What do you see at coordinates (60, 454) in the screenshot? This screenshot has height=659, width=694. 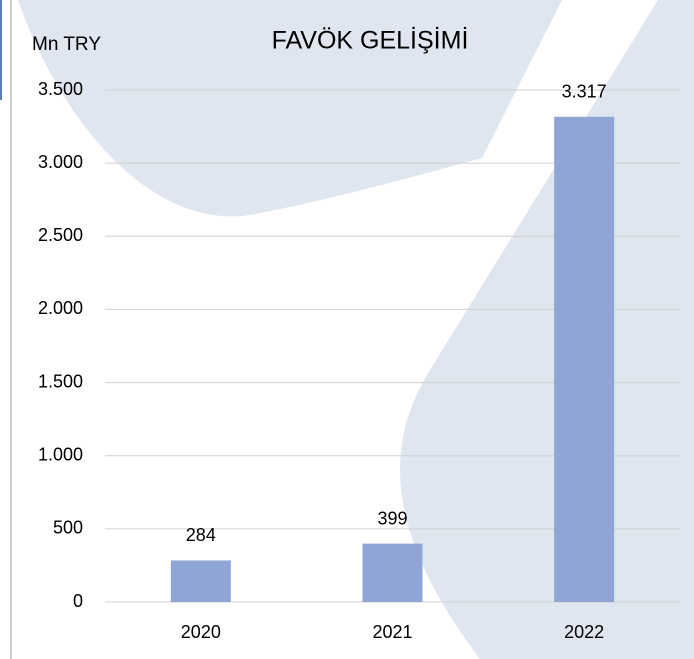 I see `y-tick-label: 1.000` at bounding box center [60, 454].